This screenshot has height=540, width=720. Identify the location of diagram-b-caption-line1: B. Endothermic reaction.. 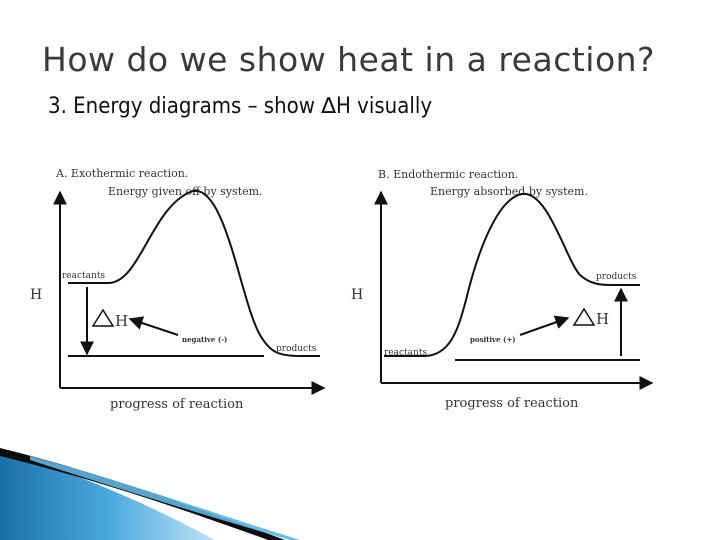
(448, 174).